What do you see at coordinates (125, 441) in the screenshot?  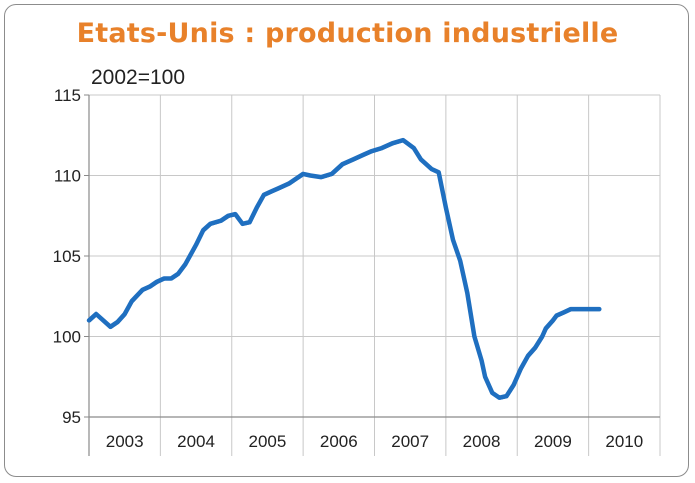 I see `x-tick-label: 2003` at bounding box center [125, 441].